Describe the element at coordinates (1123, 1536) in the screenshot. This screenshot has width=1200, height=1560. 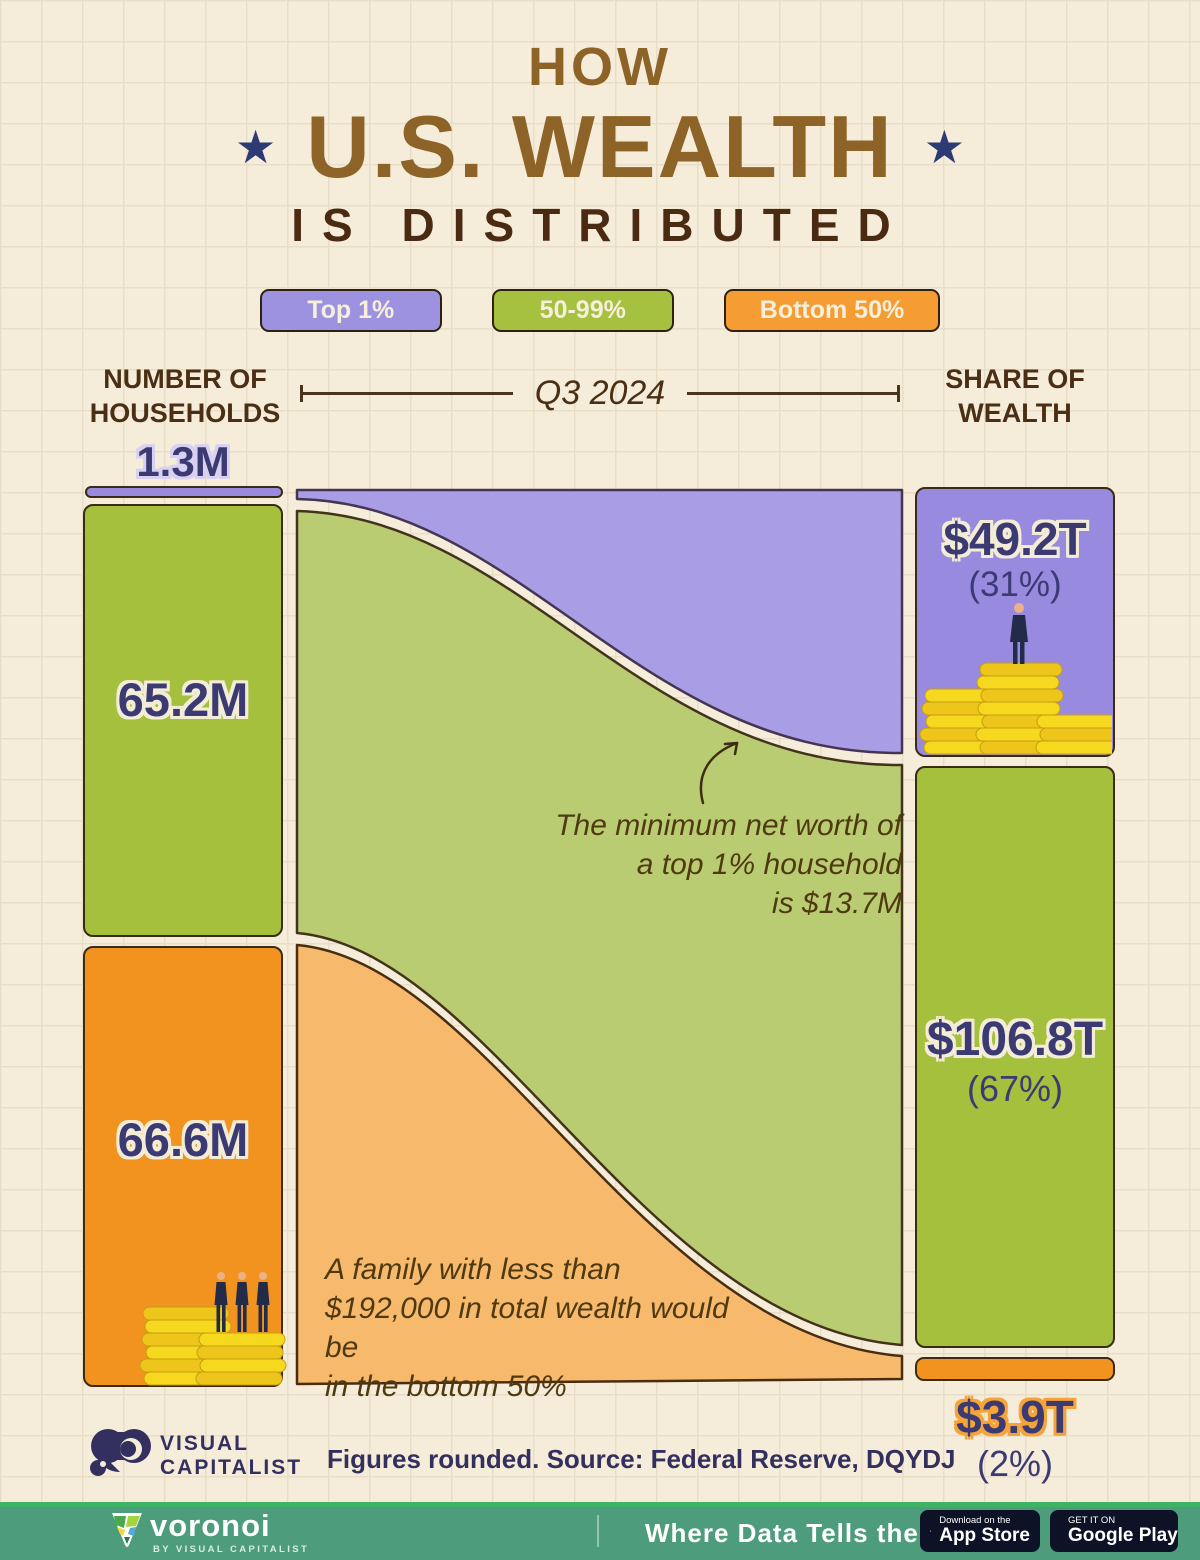
I see `google-play-badge-bottom: Google Play` at that location.